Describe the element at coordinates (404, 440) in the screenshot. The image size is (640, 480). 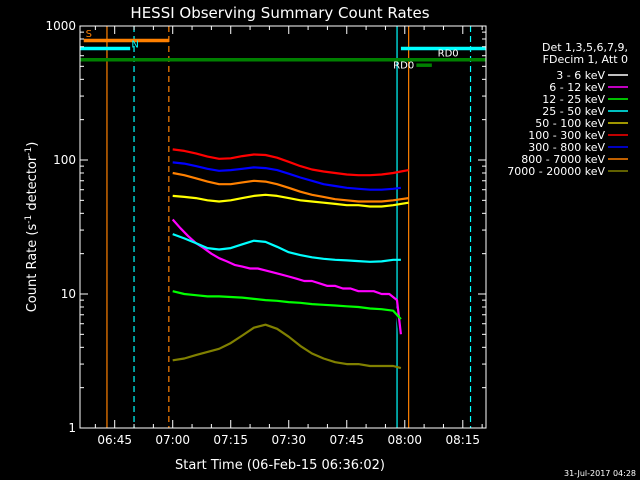
I see `x-tick-label-5: 08:00` at that location.